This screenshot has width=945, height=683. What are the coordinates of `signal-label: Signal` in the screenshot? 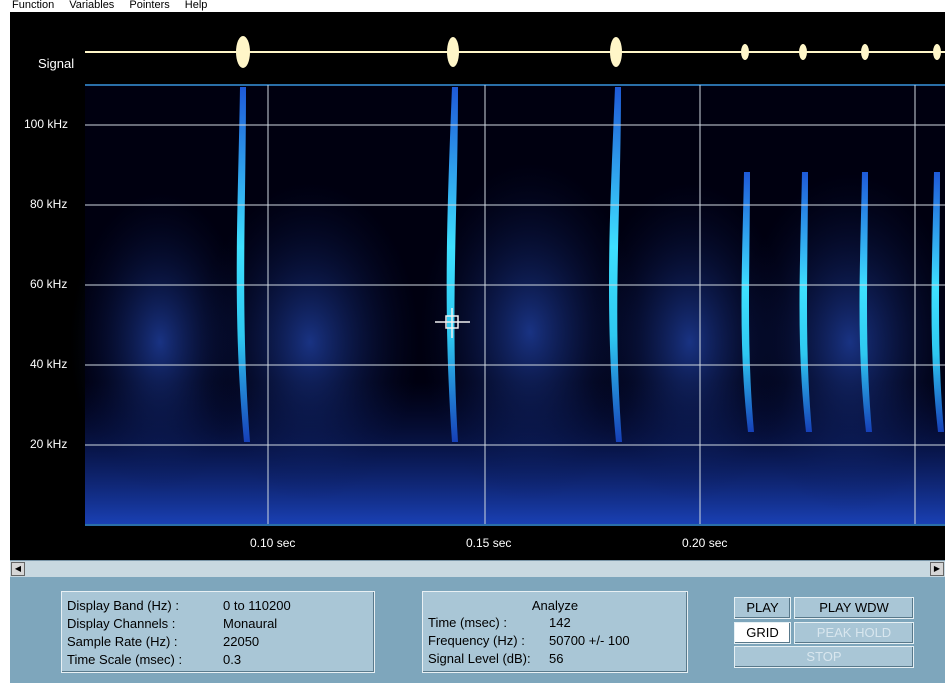 It's located at (56, 63).